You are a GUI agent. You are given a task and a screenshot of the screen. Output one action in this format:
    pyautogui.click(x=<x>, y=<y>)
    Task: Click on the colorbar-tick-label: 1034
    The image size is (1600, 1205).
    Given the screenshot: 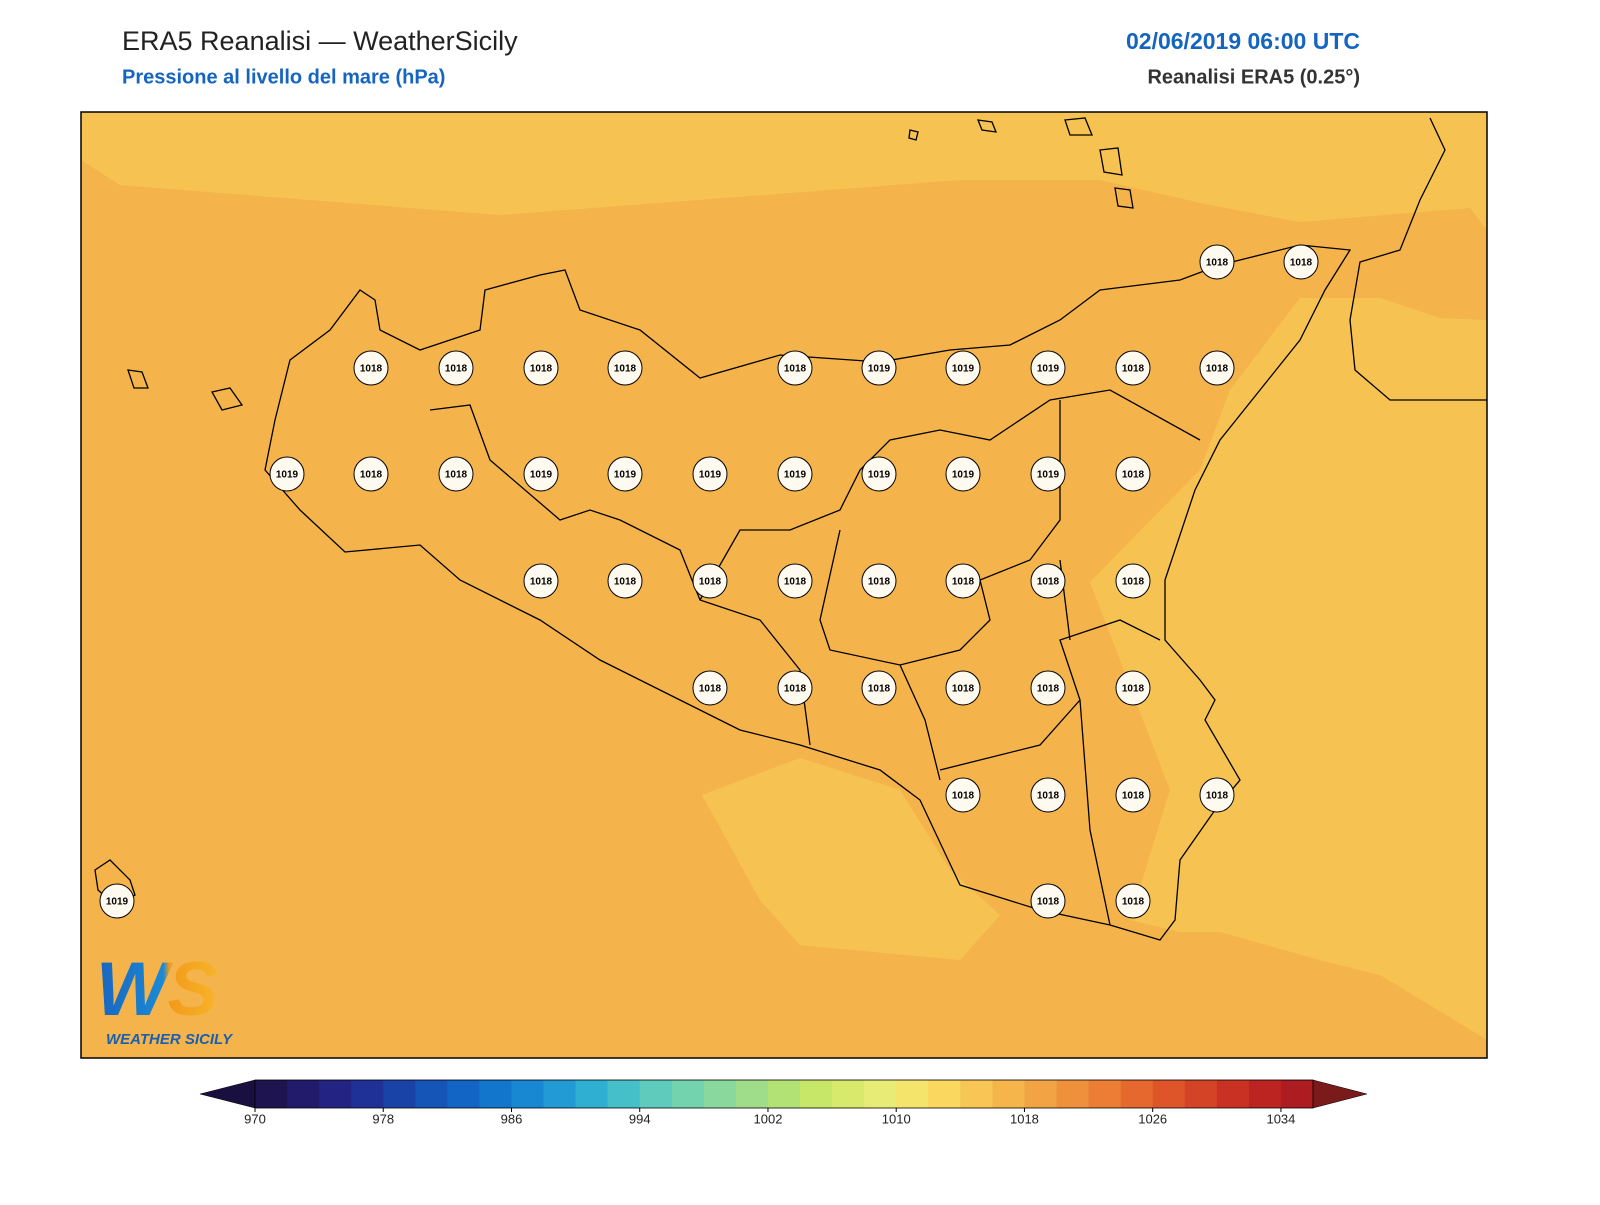 What is the action you would take?
    pyautogui.click(x=1280, y=1118)
    